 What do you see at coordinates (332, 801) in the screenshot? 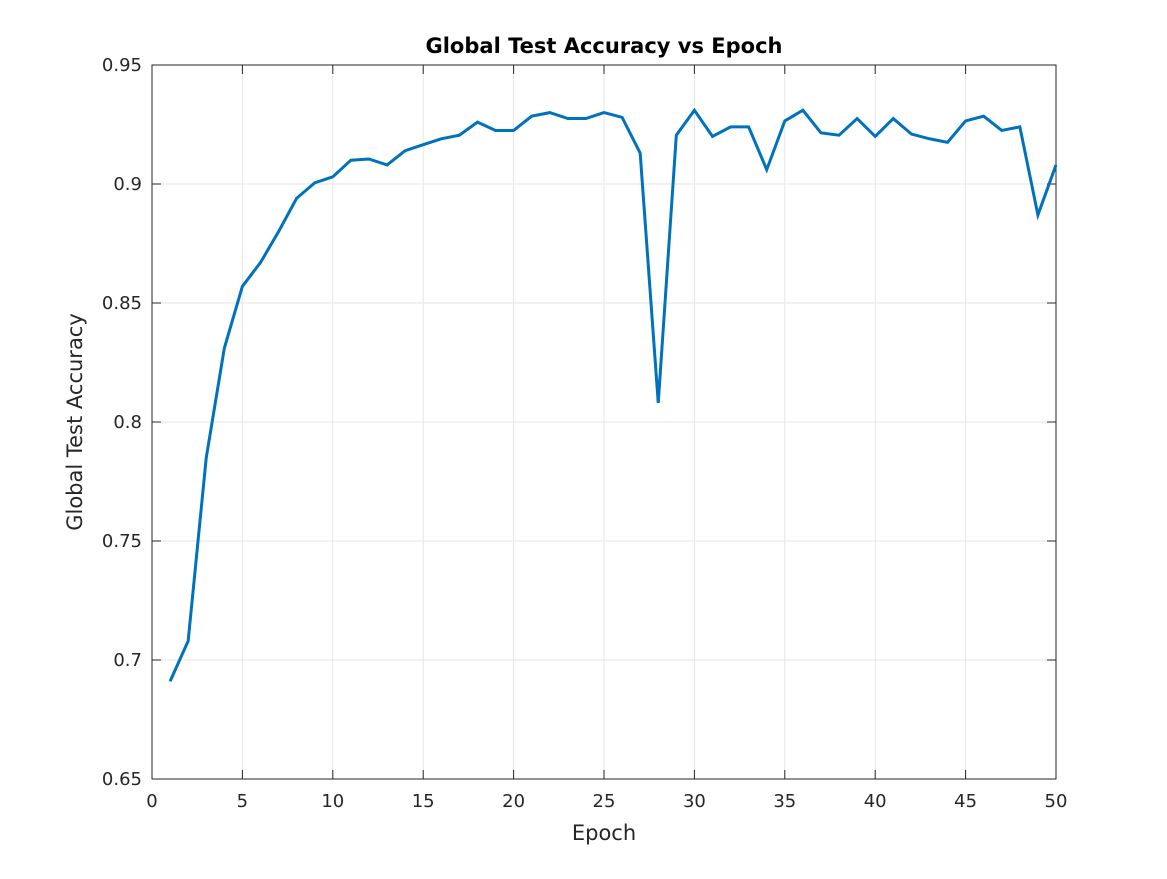
I see `x-tick-label: 10` at bounding box center [332, 801].